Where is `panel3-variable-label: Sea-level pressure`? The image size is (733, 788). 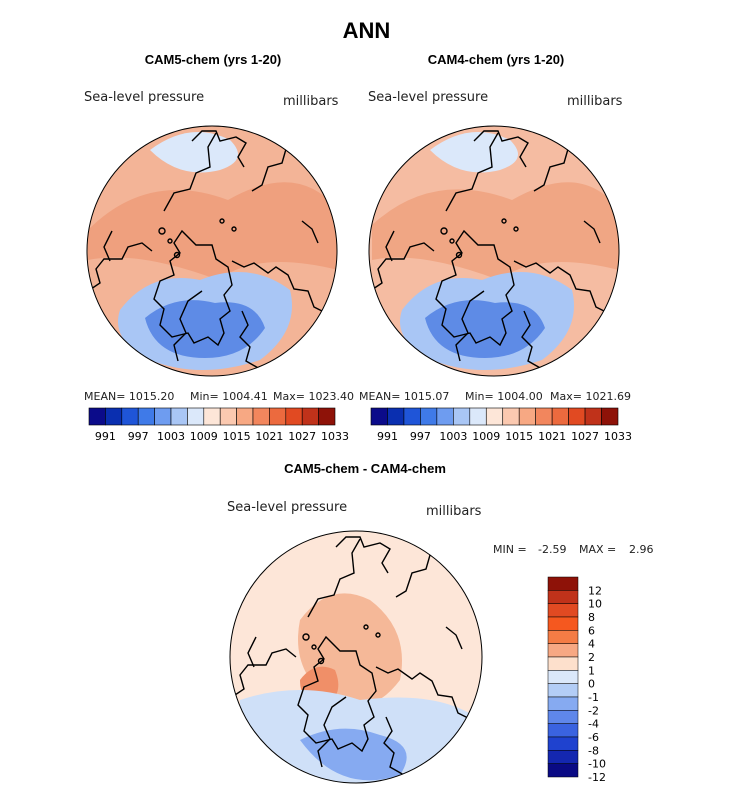 panel3-variable-label: Sea-level pressure is located at coordinates (287, 507).